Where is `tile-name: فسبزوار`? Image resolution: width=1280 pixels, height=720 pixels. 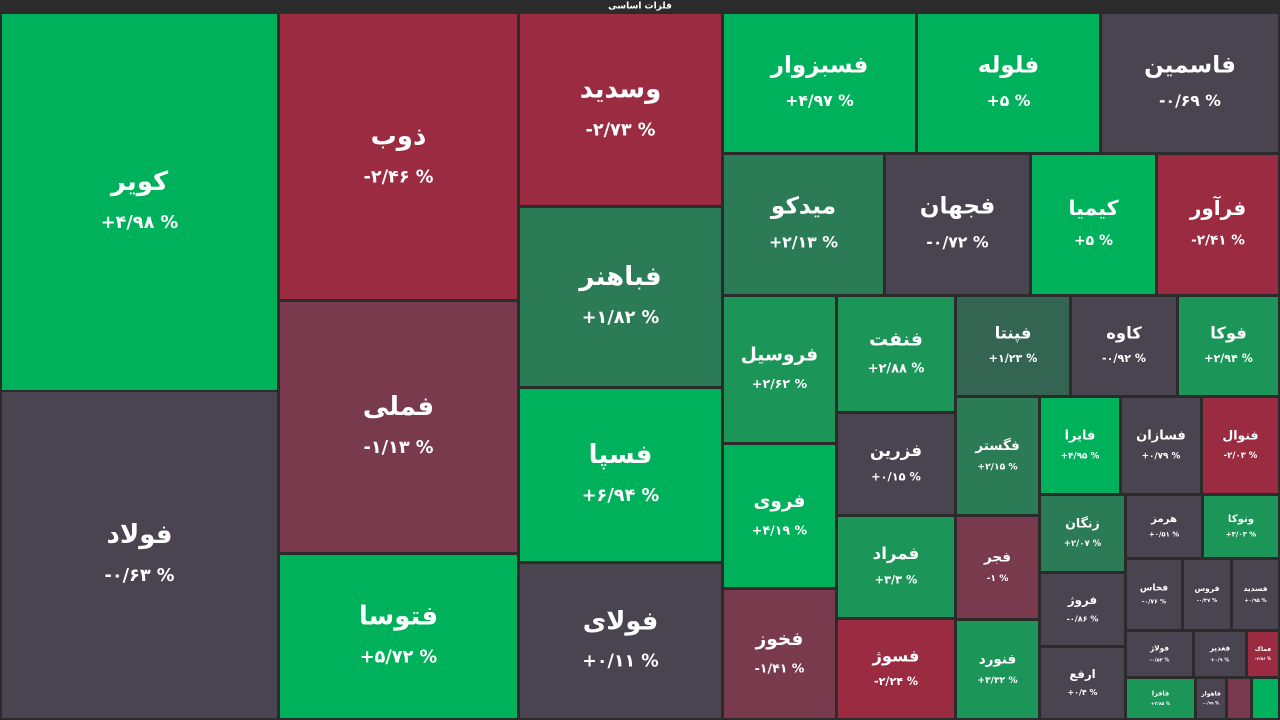 tile-name: فسبزوار is located at coordinates (819, 65).